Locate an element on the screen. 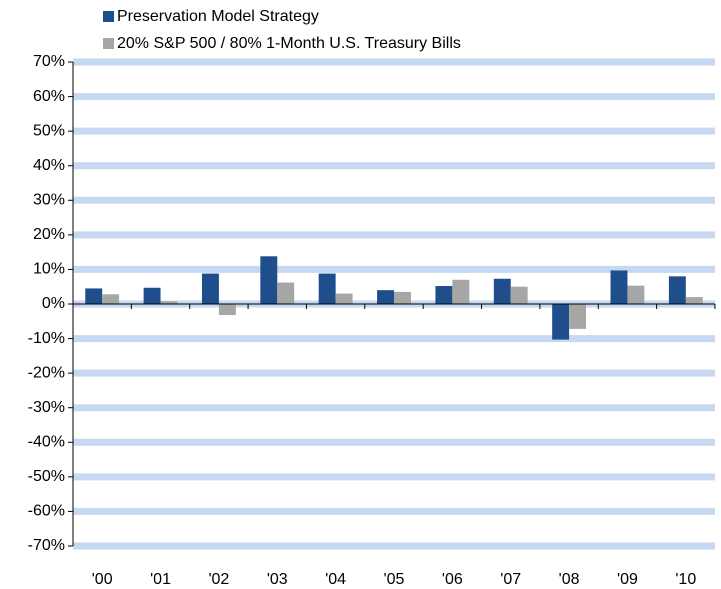  x-tick-label: '05 is located at coordinates (394, 579).